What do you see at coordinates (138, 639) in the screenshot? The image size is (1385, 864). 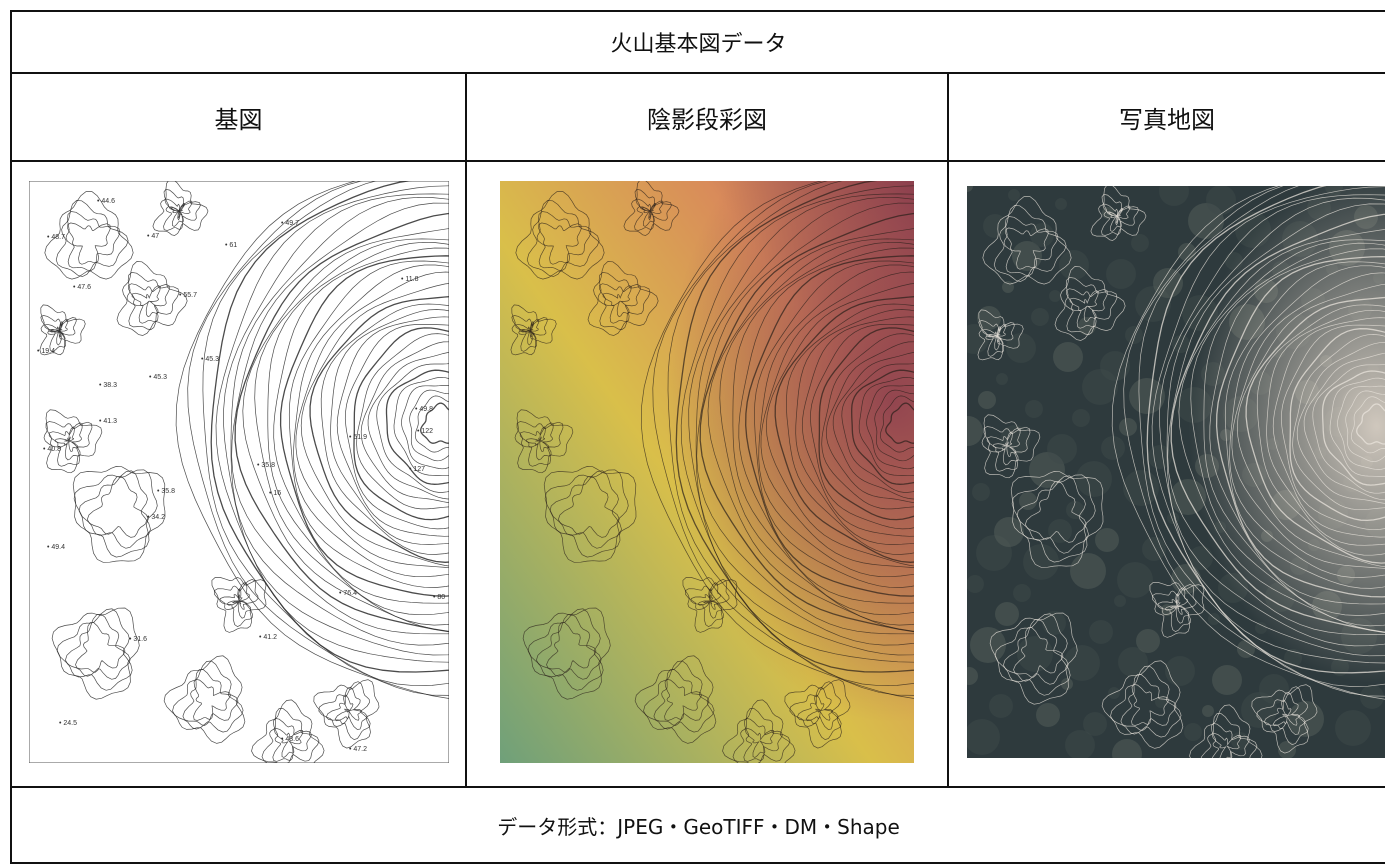 I see `spot-height-label: • 31.6` at bounding box center [138, 639].